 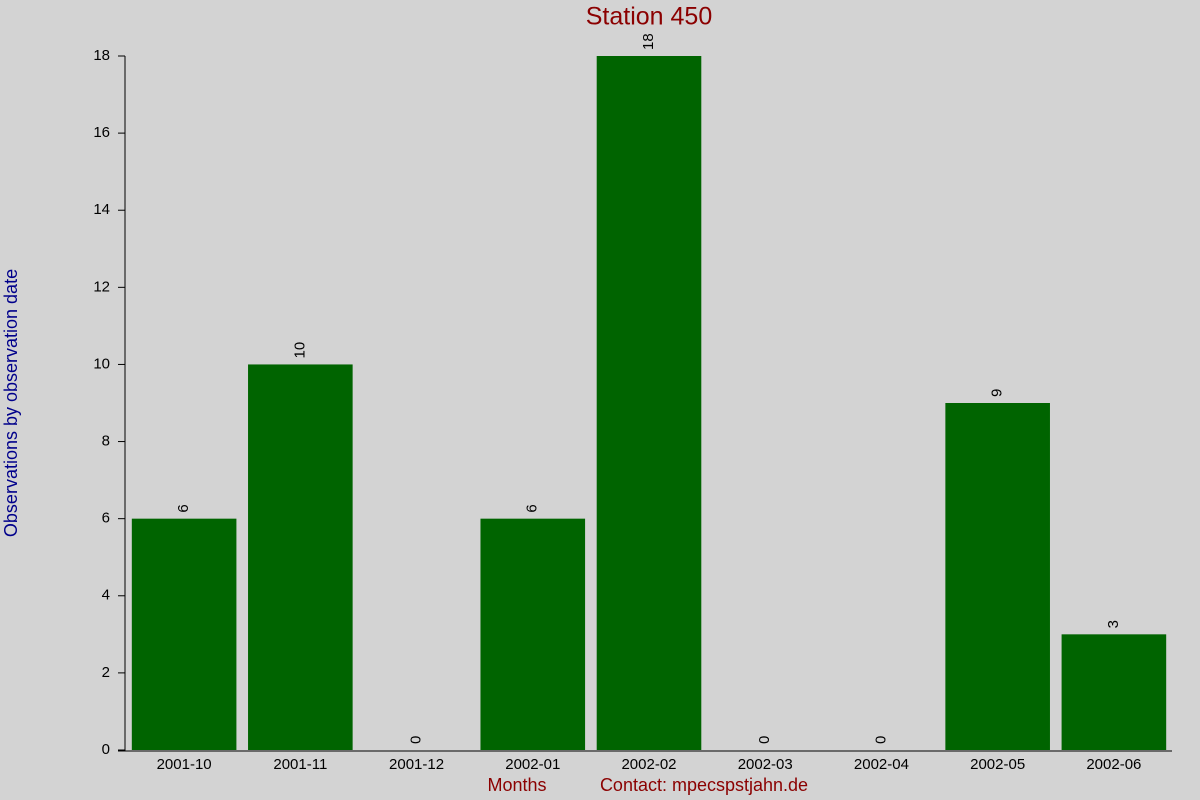 I want to click on x-tick-label: 2002-02, so click(x=648, y=764).